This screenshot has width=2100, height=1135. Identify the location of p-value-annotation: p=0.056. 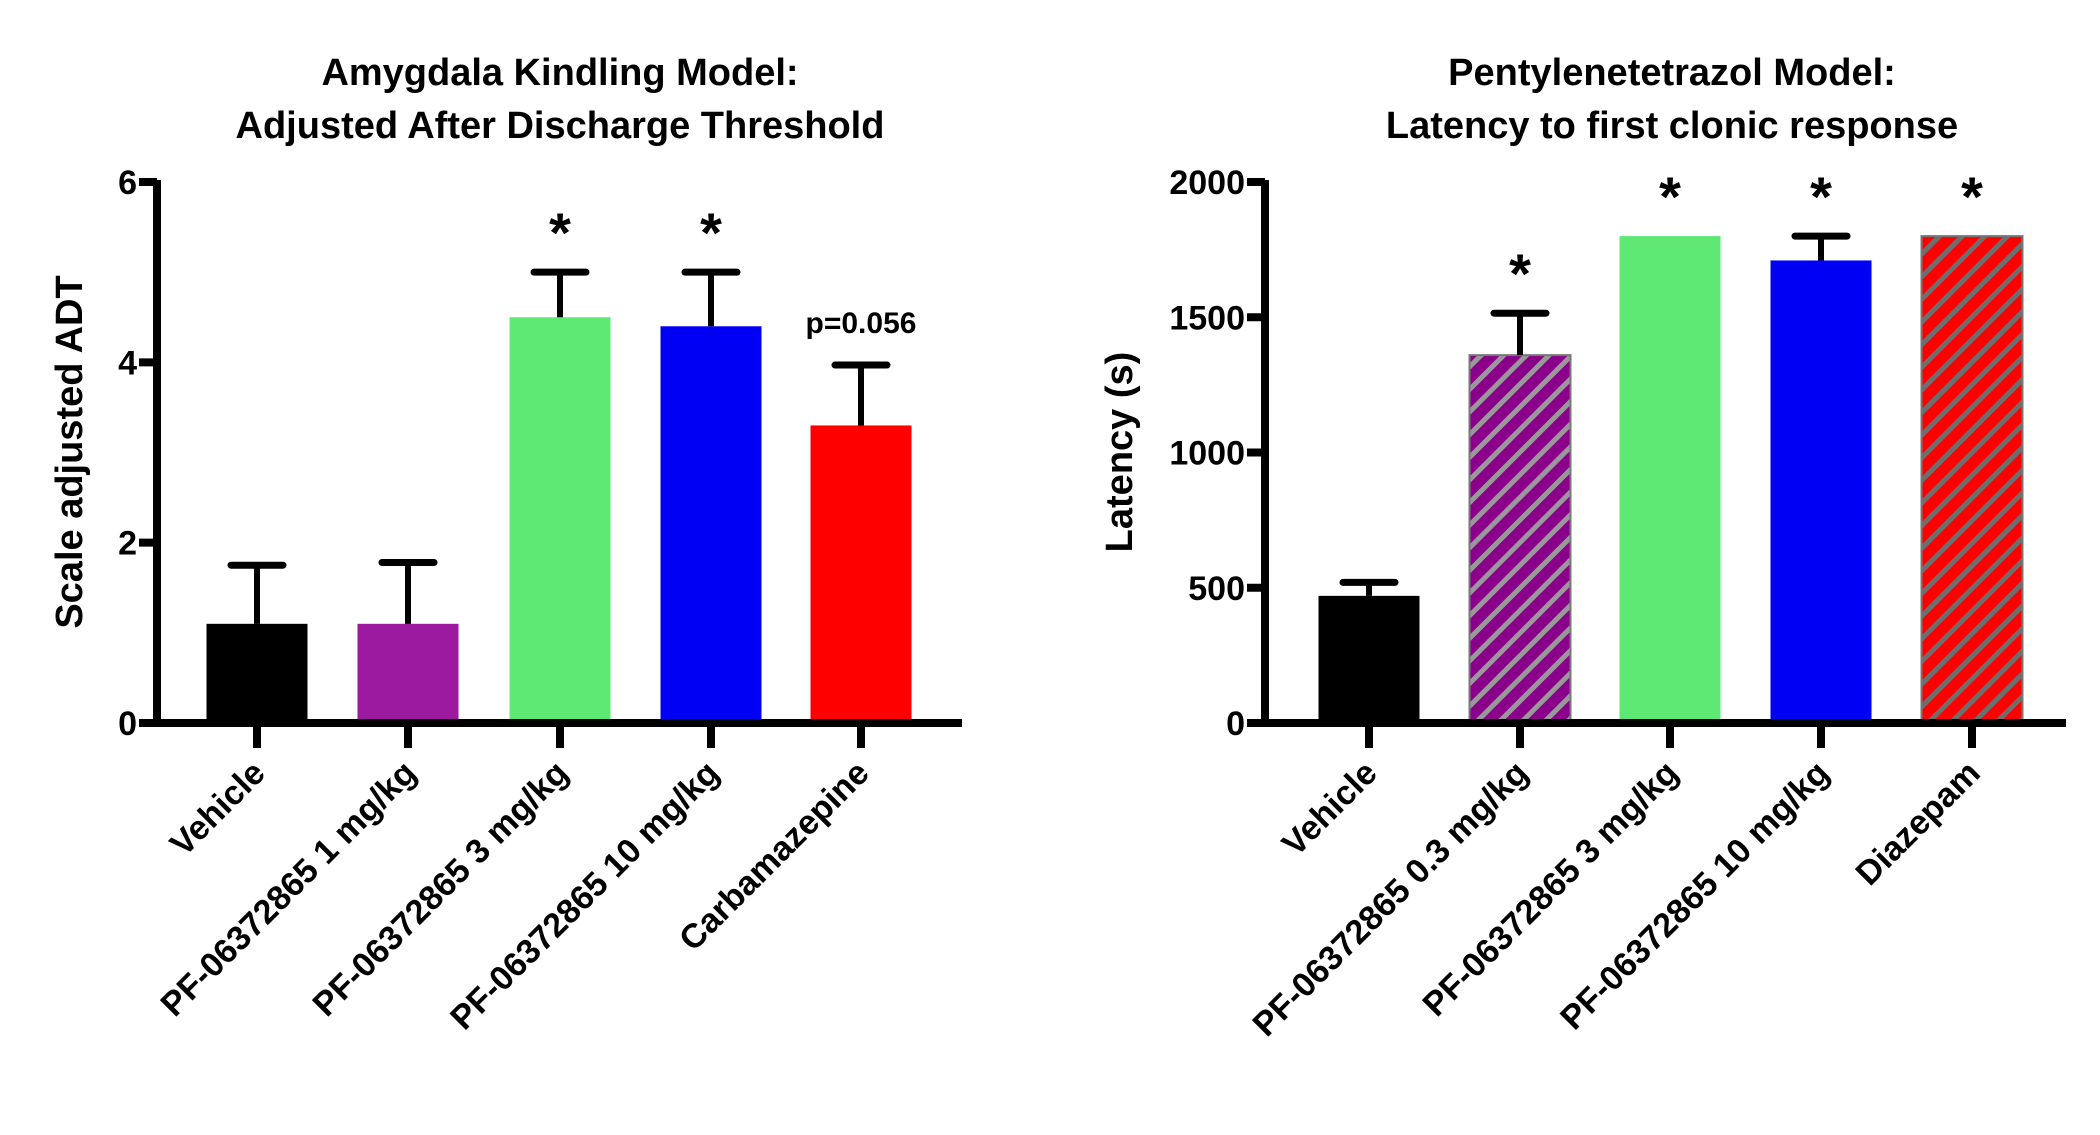
(861, 323).